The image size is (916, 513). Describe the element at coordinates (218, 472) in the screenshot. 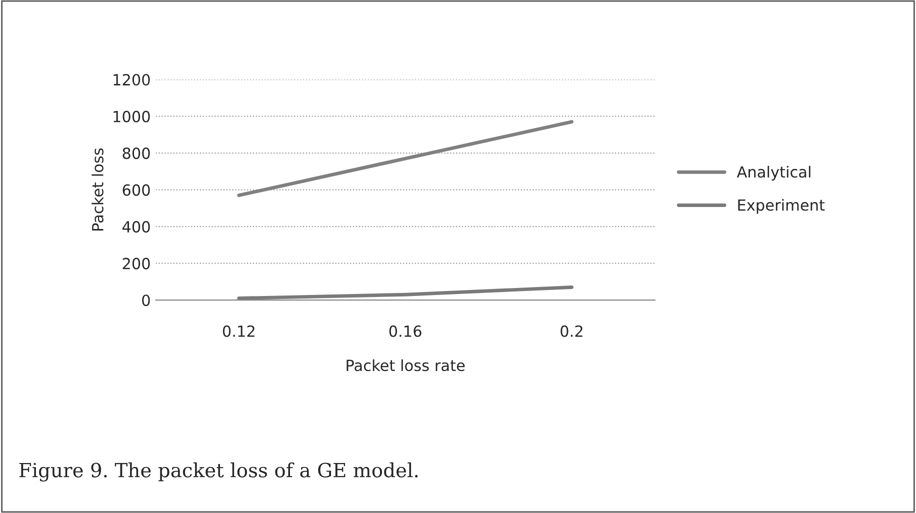

I see `caption: Figure 9. The packet loss of a GE model.` at that location.